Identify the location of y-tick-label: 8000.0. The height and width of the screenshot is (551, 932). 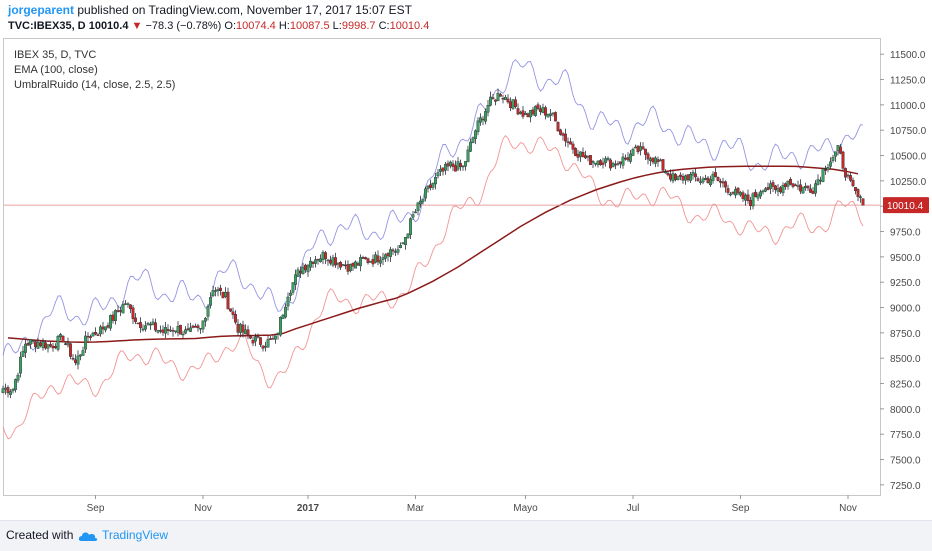
(905, 410).